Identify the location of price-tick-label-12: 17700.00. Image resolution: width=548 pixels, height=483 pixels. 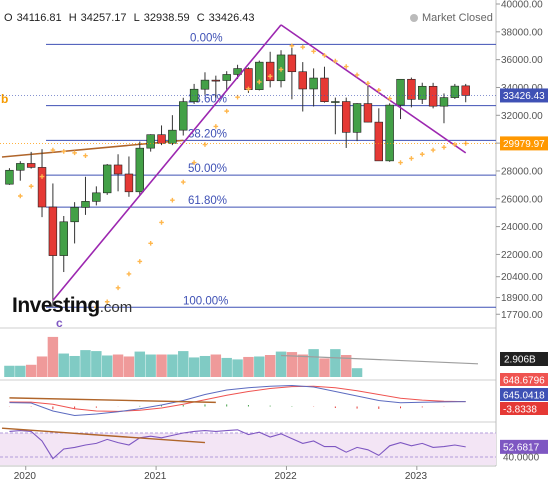
(522, 315).